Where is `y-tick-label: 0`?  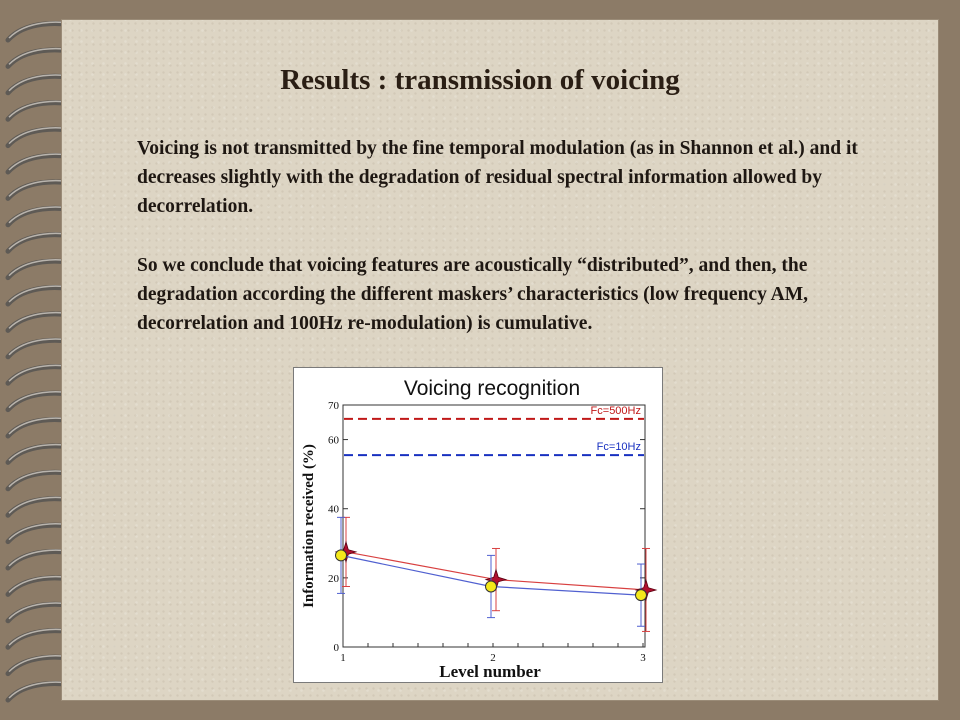
y-tick-label: 0 is located at coordinates (337, 648).